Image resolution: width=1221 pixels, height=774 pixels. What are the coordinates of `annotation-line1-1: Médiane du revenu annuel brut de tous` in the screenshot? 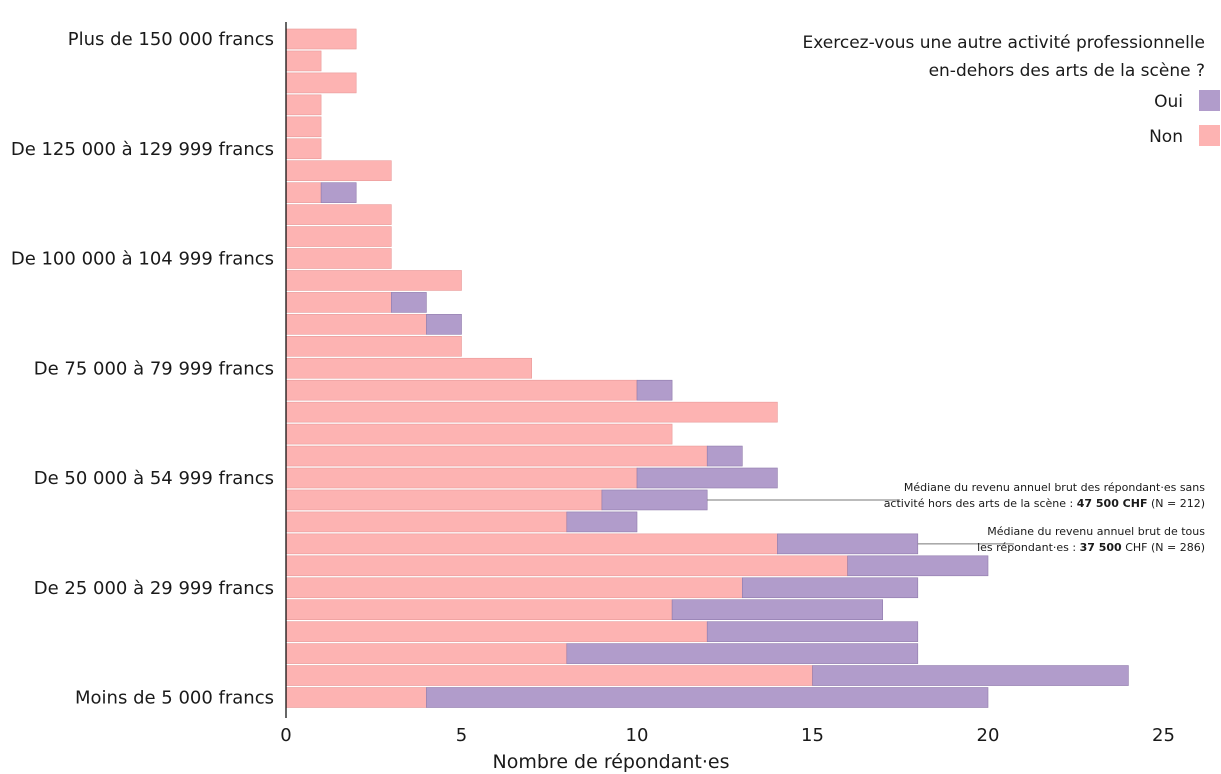 It's located at (1096, 531).